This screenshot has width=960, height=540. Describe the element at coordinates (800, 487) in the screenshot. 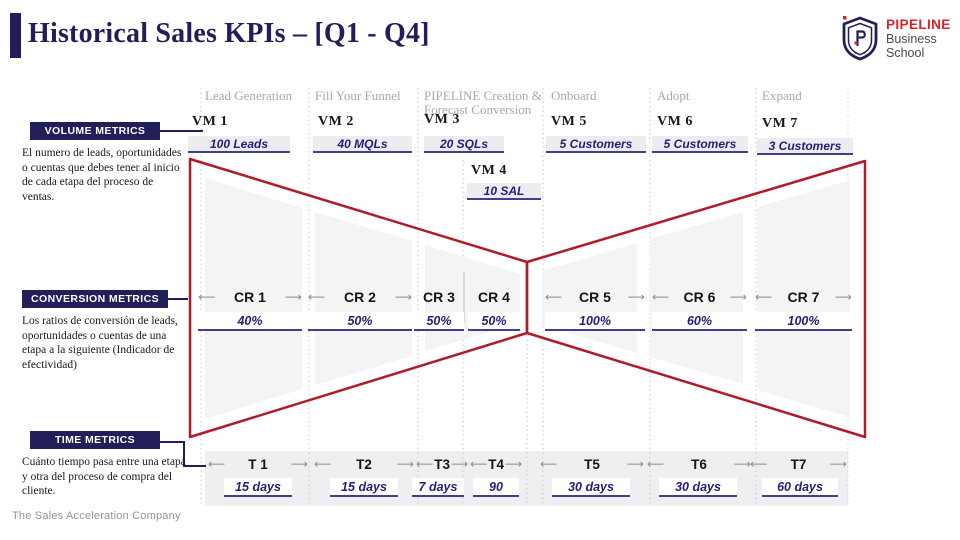

I see `t7-value: 60 days` at that location.